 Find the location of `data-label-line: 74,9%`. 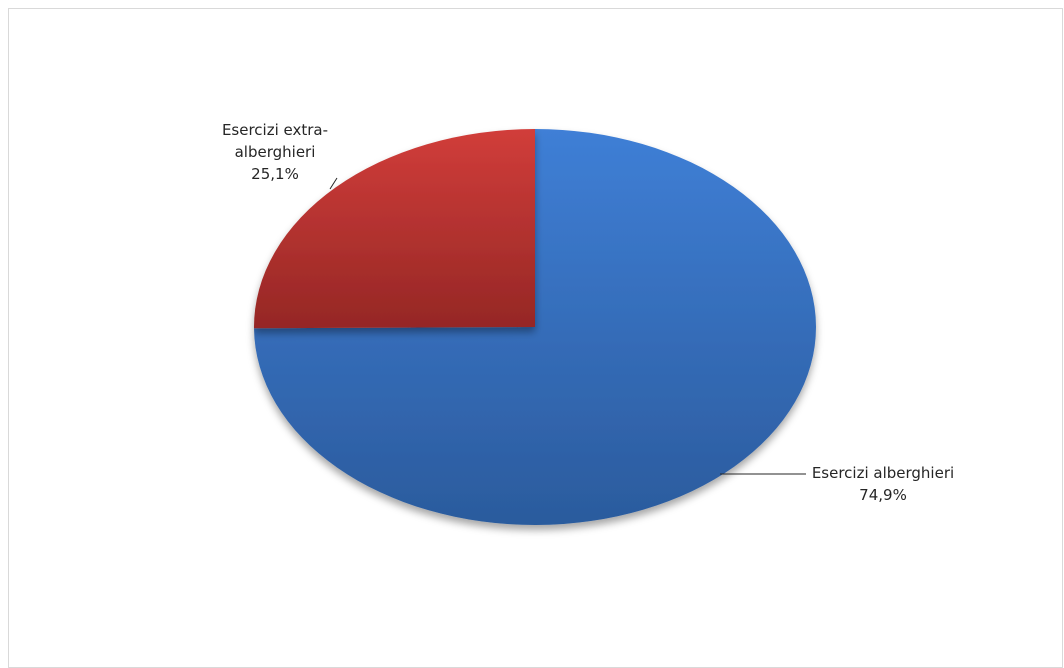

data-label-line: 74,9% is located at coordinates (883, 495).